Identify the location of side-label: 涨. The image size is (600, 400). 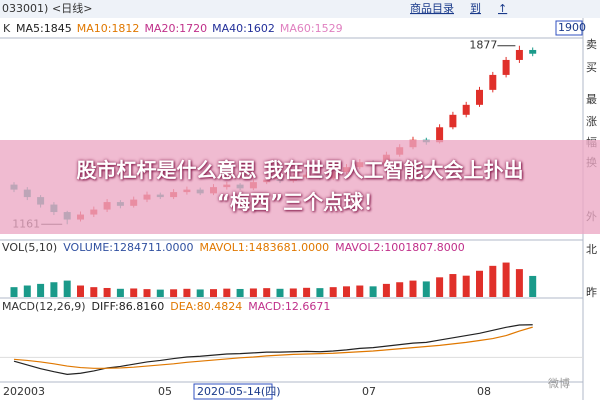
(591, 121).